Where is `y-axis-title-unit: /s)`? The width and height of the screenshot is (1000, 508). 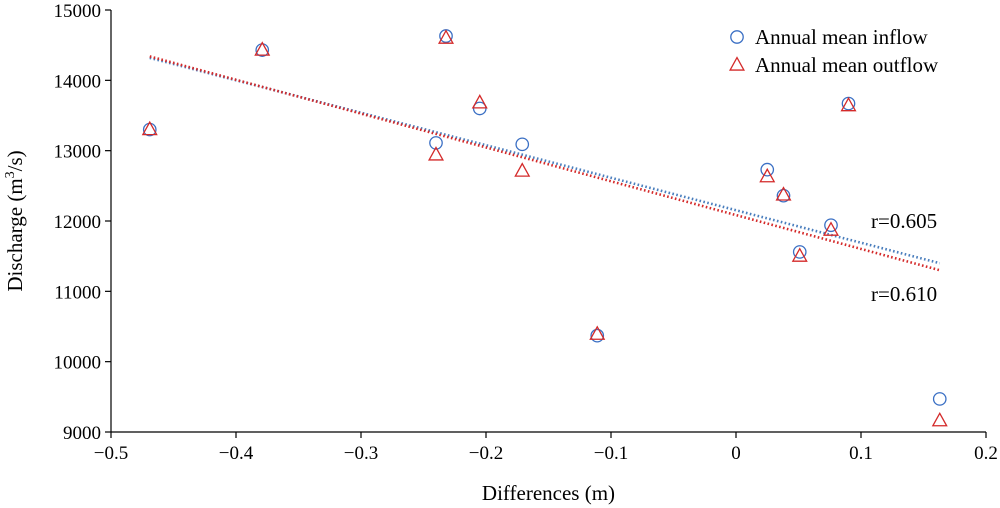 y-axis-title-unit: /s) is located at coordinates (15, 160).